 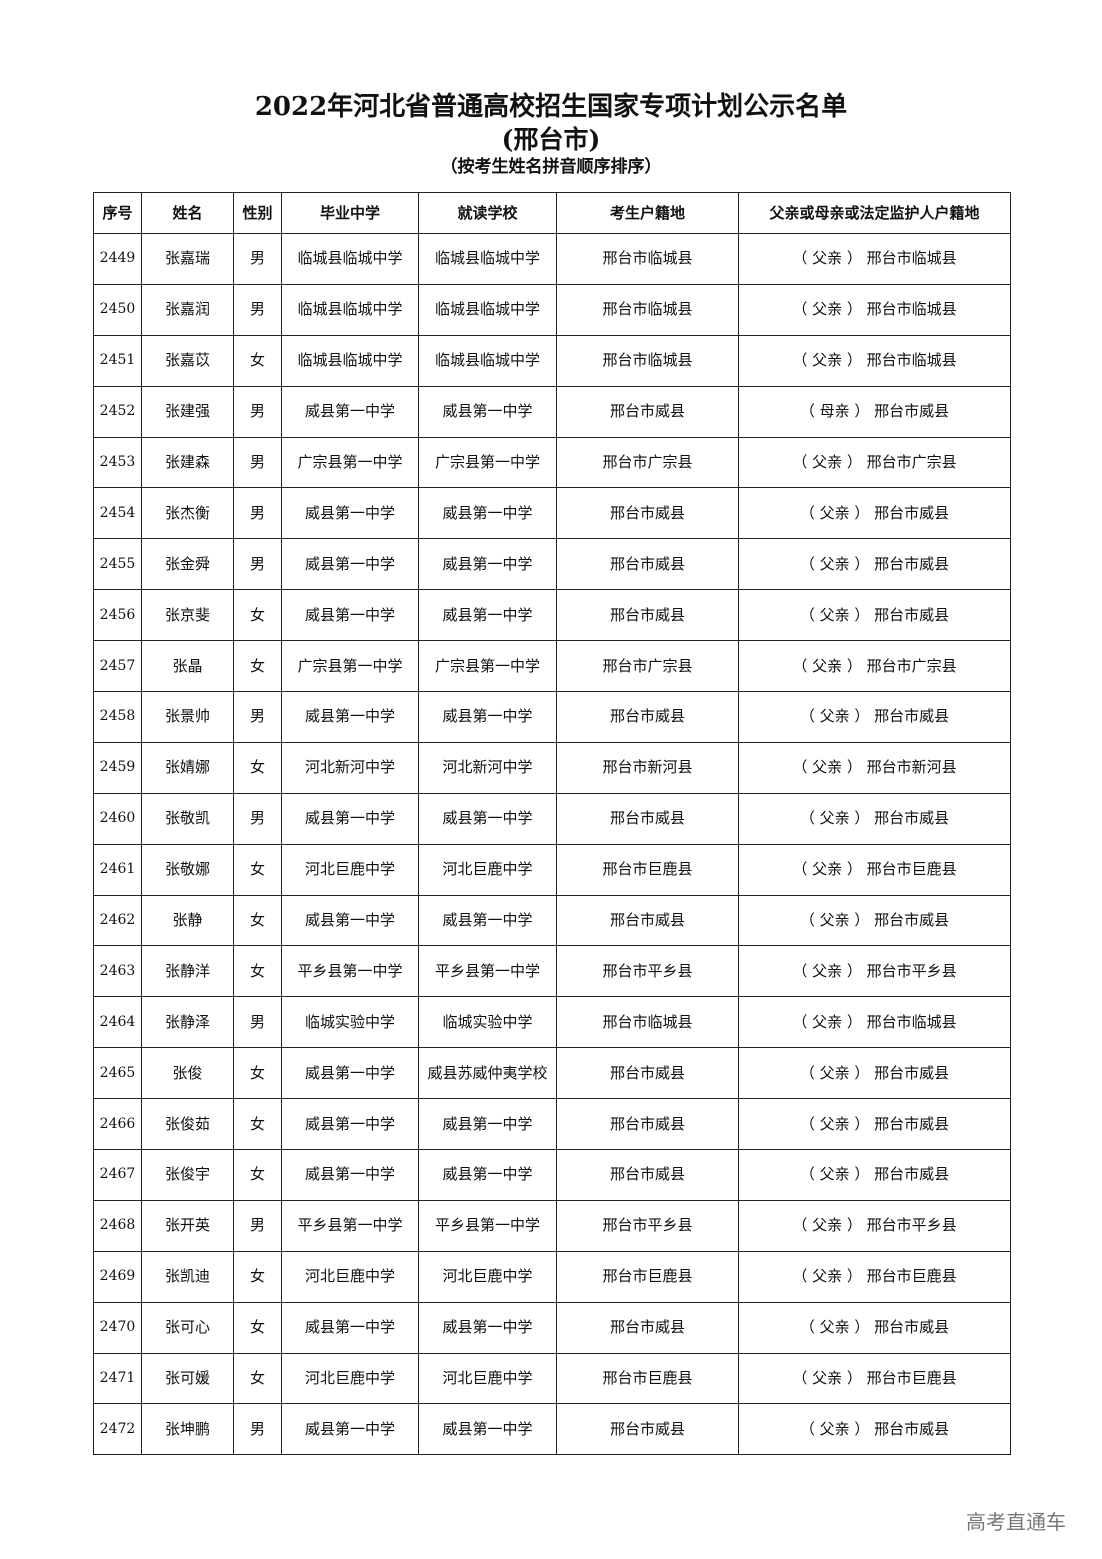 I want to click on table-row: 2459 张婧娜女河北新河中学 河北新河中学 邢台市新河县（ 父亲 ） 邢台市新河县, so click(x=552, y=767).